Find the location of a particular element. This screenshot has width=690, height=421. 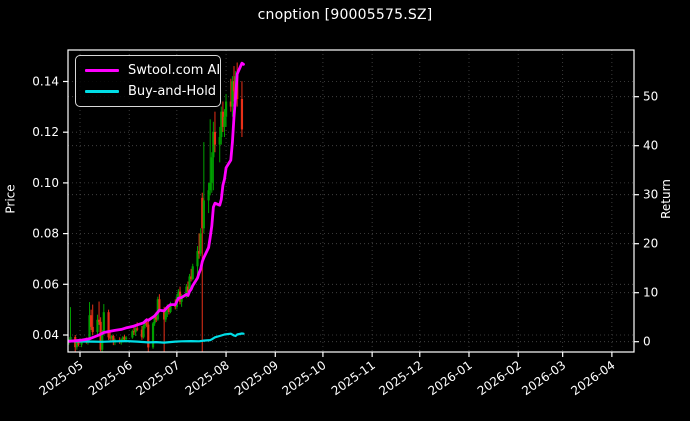

price-tick-label: 0.12 is located at coordinates (45, 132).